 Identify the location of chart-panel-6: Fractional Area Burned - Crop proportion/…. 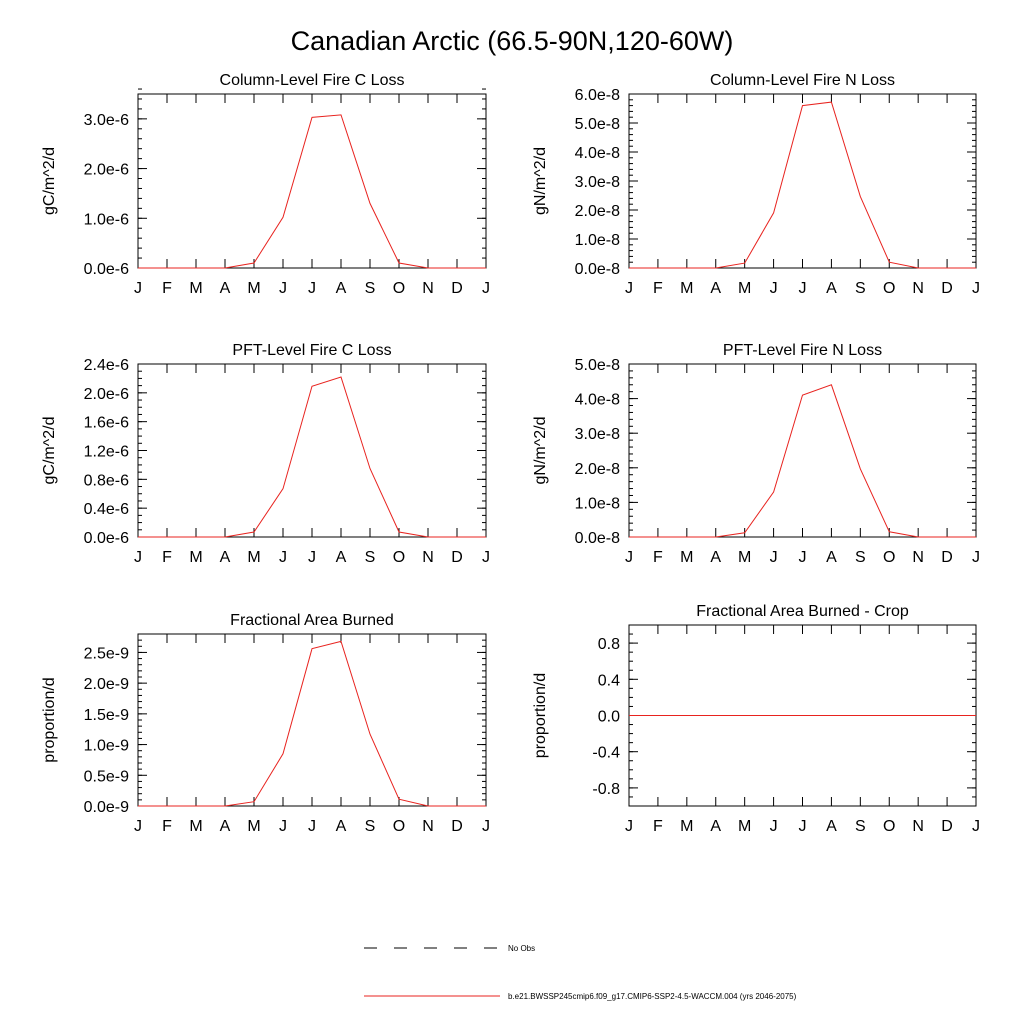
(756, 719).